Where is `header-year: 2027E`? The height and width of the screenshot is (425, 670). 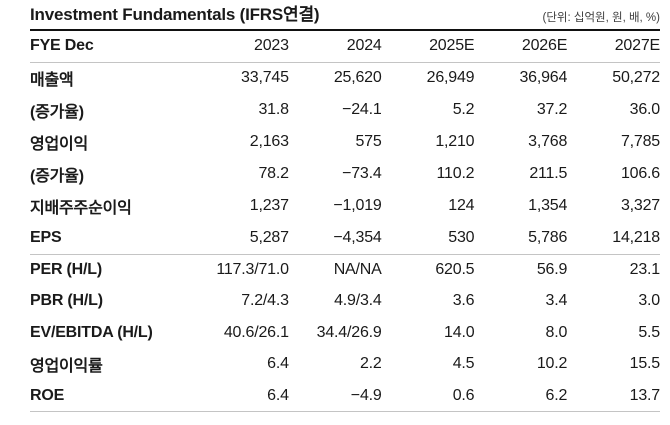
header-year: 2027E is located at coordinates (613, 47).